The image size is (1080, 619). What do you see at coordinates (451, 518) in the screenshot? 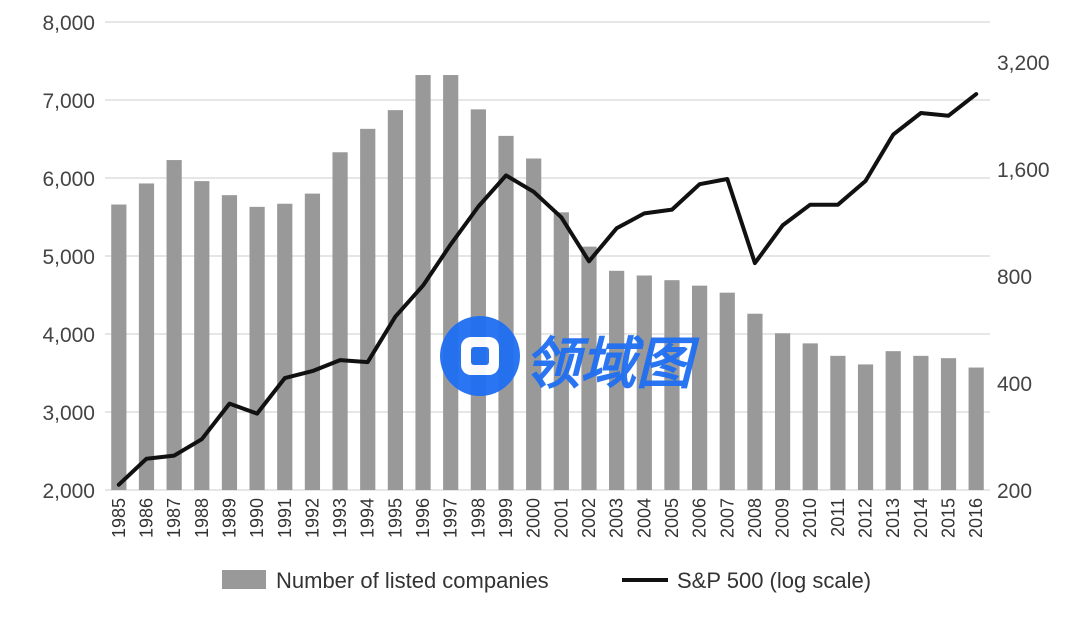
I see `x-tick-label: 1997` at bounding box center [451, 518].